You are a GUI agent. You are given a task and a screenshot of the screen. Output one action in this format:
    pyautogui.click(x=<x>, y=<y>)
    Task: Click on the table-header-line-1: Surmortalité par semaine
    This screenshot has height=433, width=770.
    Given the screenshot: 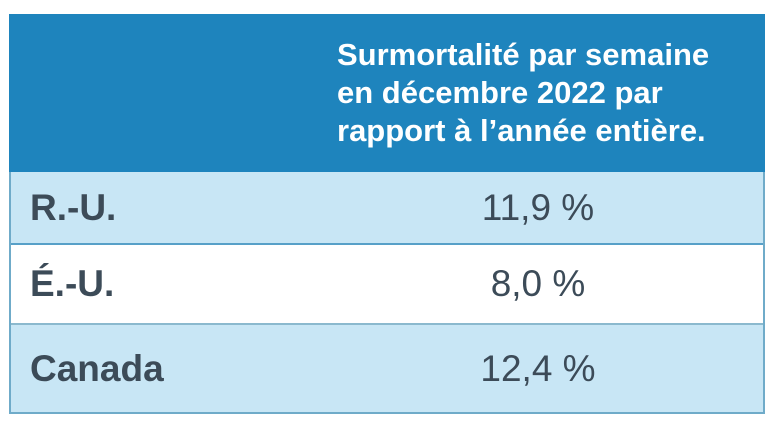 What is the action you would take?
    pyautogui.click(x=523, y=54)
    